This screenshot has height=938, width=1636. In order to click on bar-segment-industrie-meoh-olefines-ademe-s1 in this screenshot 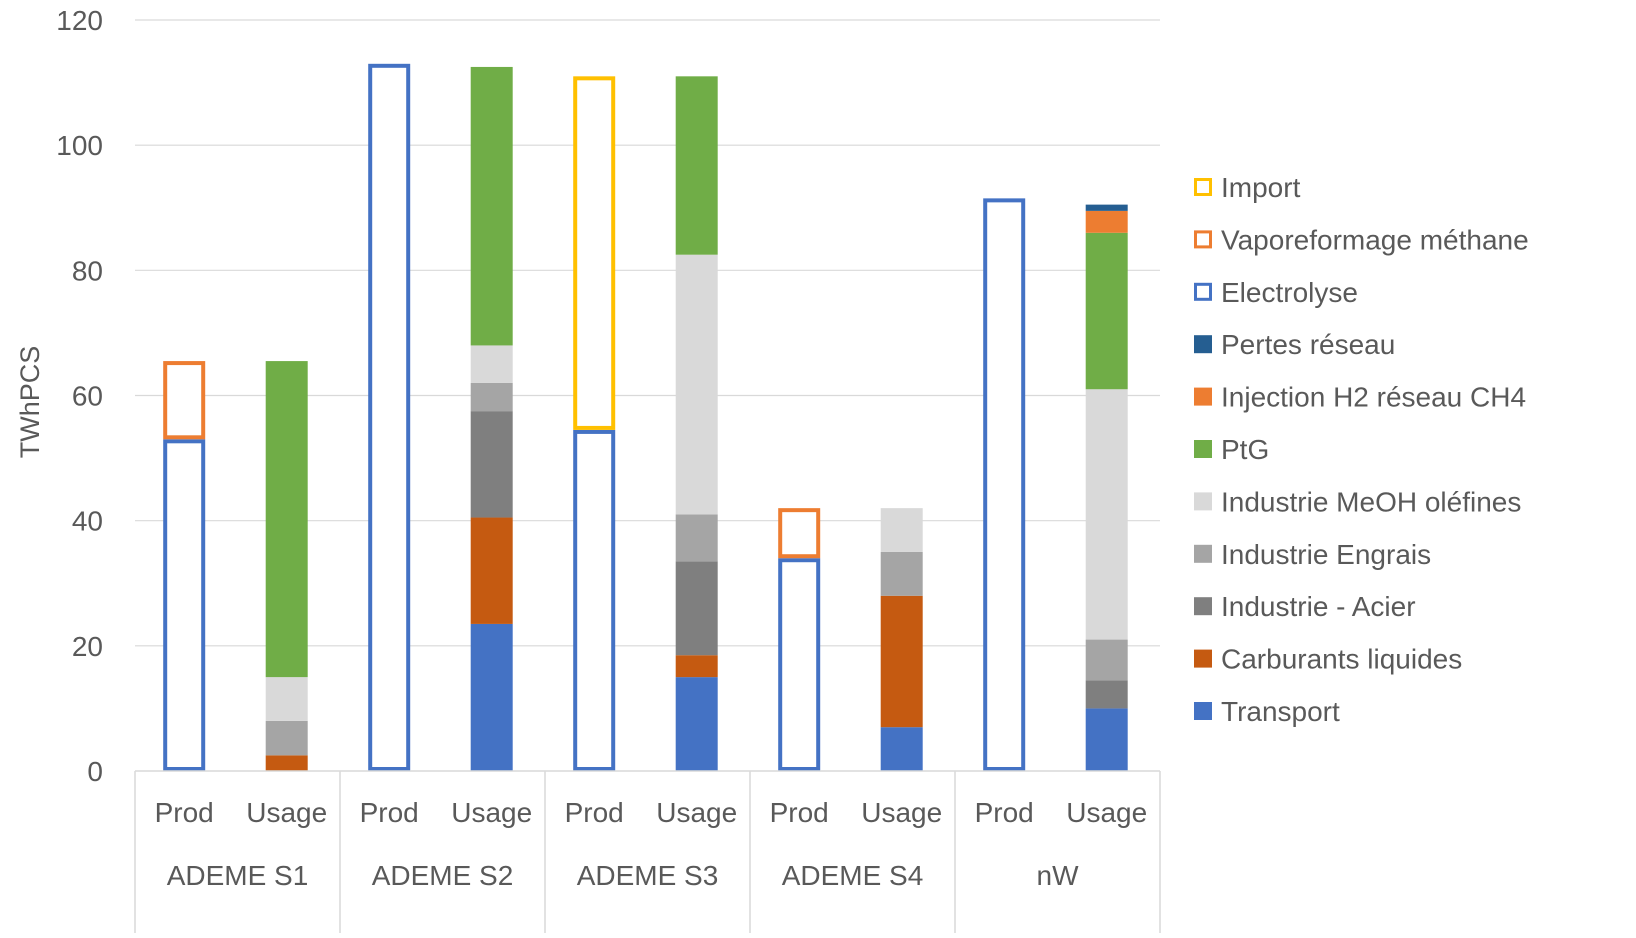, I will do `click(286, 699)`.